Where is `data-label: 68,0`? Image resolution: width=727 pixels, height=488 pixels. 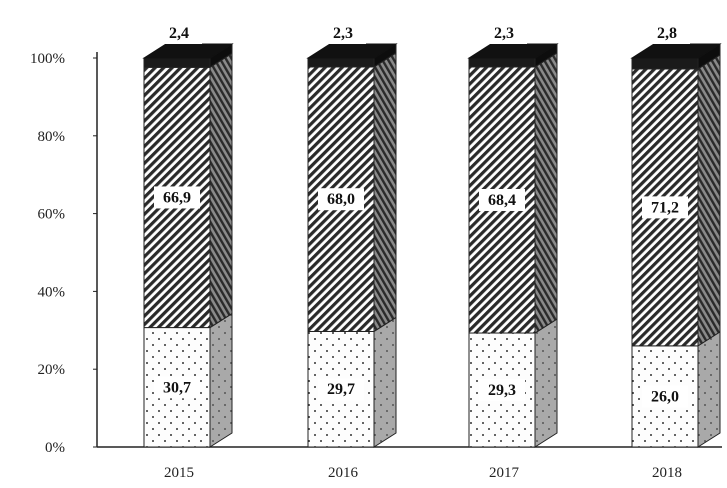 data-label: 68,0 is located at coordinates (341, 199).